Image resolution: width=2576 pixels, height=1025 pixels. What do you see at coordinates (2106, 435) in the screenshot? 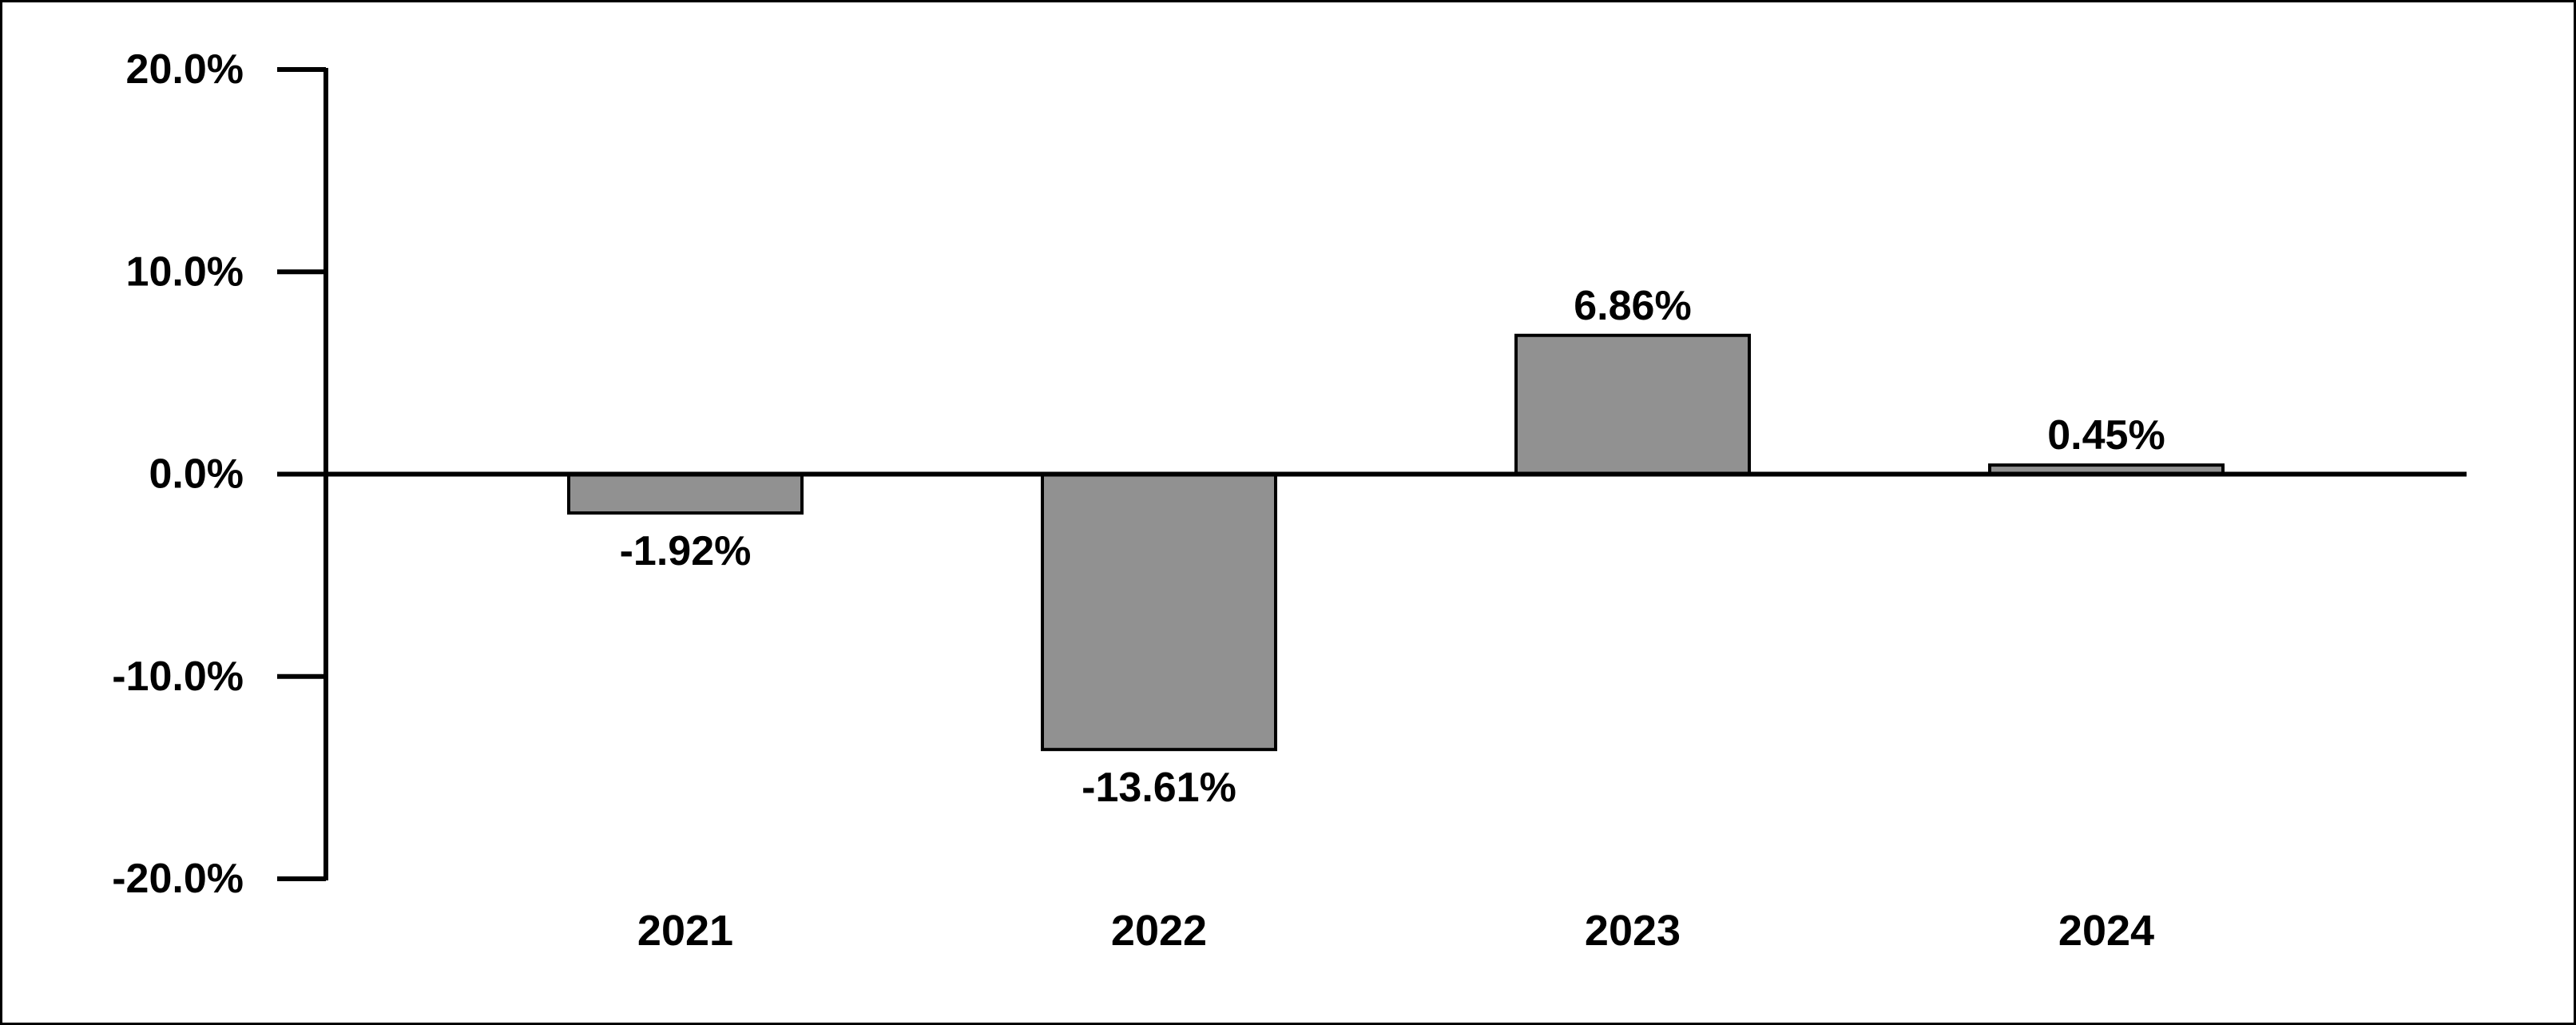
I see `data-label: 0.45%` at bounding box center [2106, 435].